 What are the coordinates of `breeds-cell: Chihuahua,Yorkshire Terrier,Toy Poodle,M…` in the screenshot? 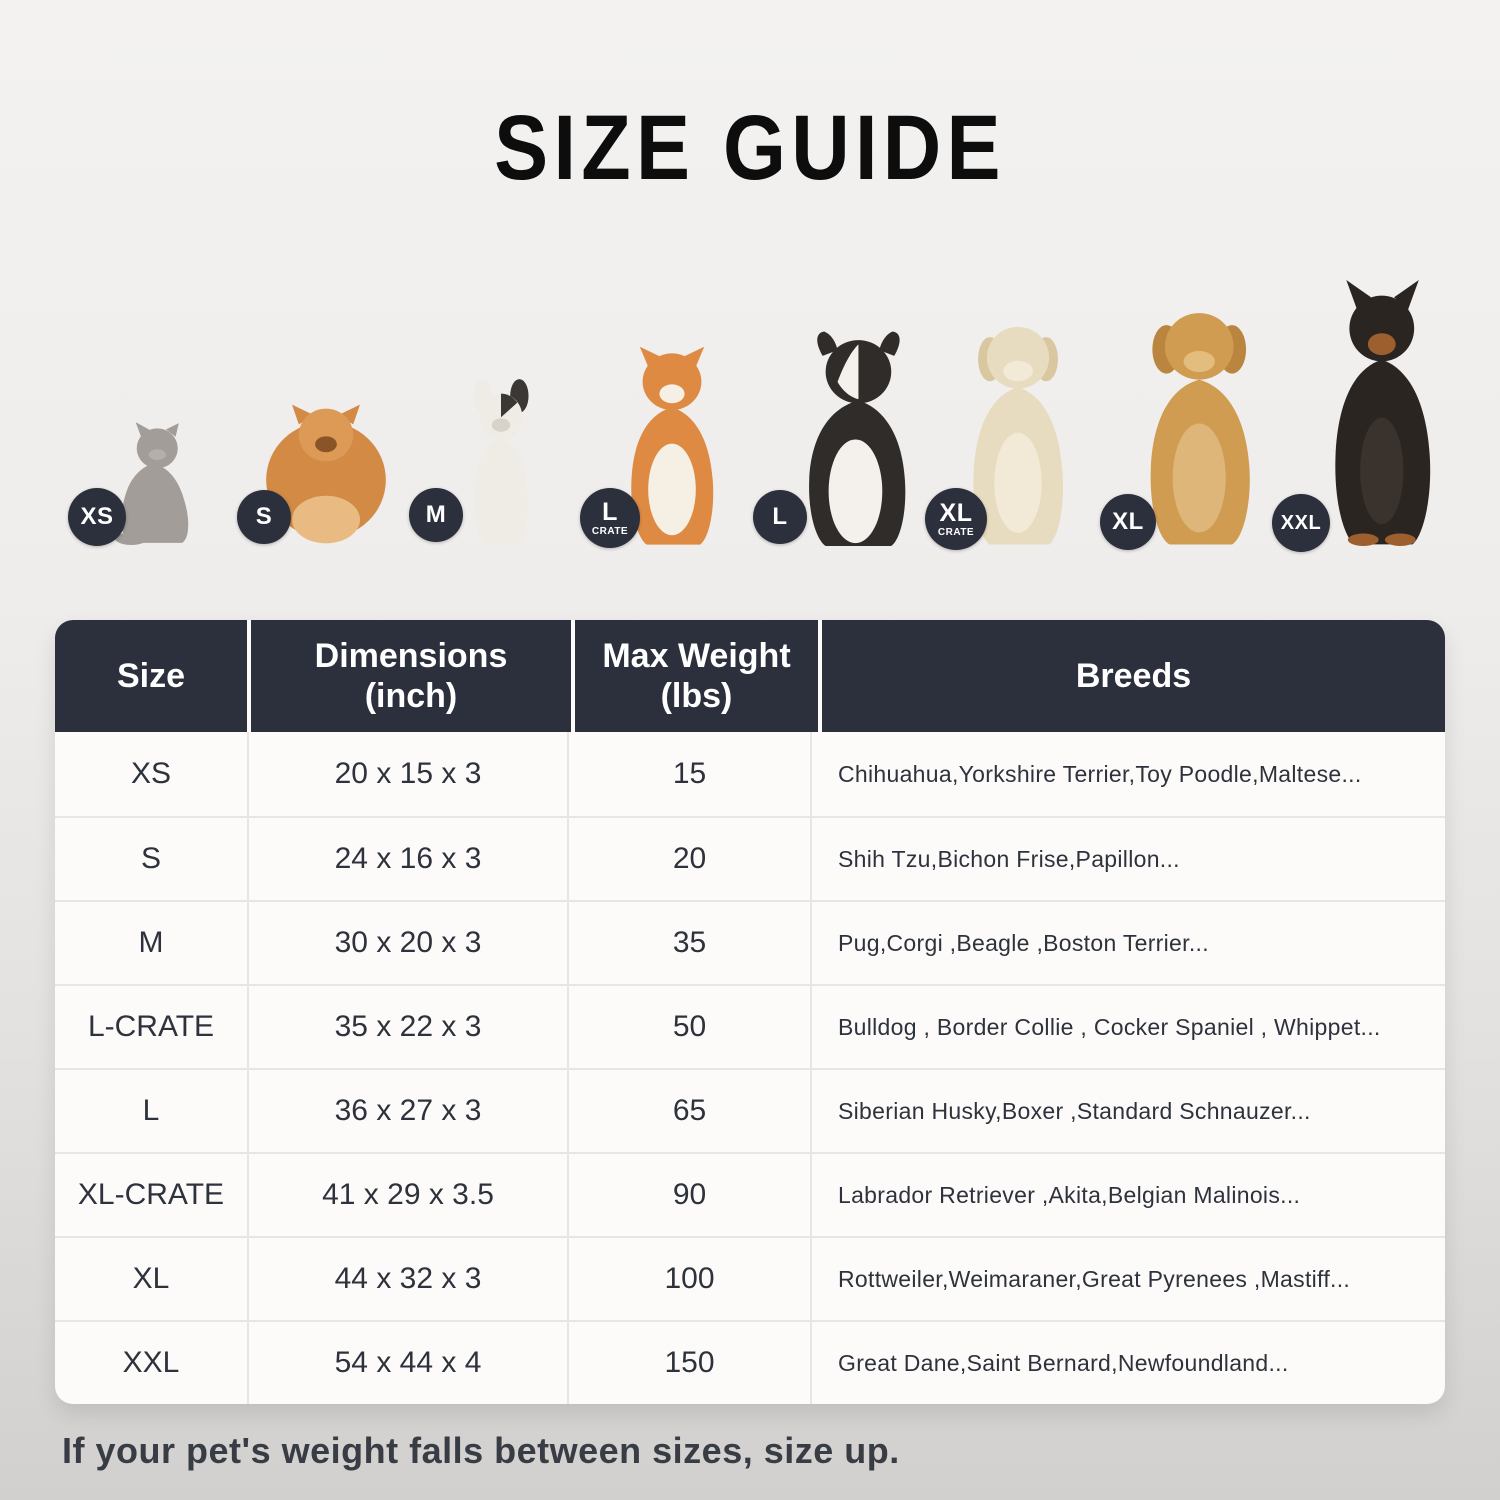 It's located at (1127, 774).